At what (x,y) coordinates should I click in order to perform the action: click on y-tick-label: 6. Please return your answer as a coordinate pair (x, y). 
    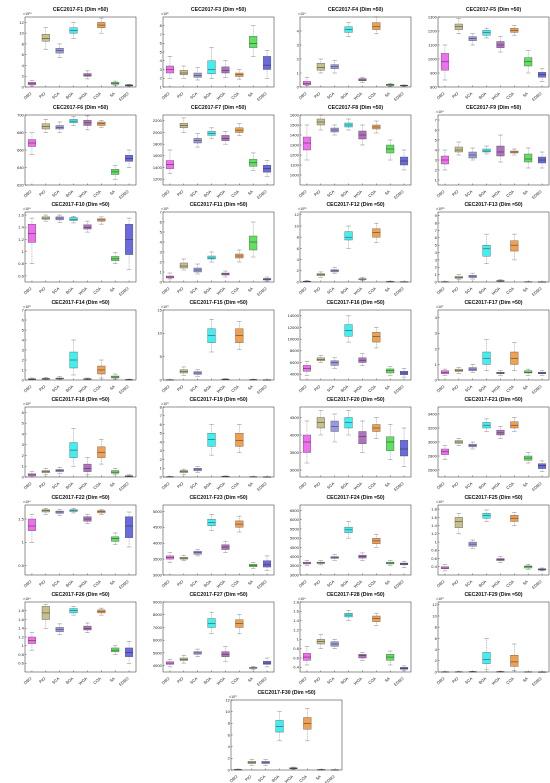
    Looking at the image, I should click on (160, 424).